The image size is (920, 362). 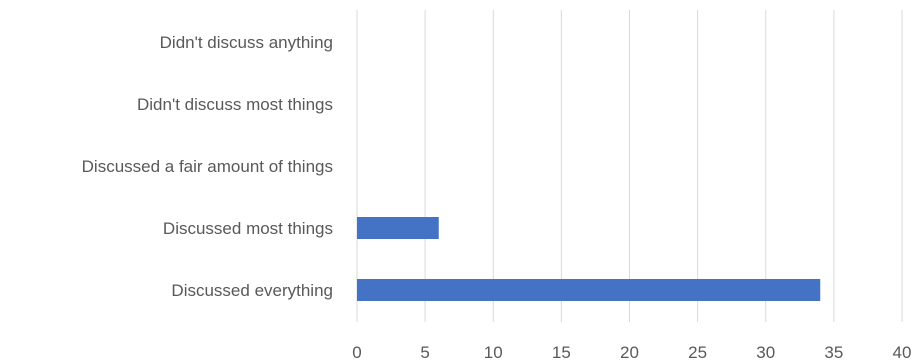 I want to click on x-tick-label: 25, so click(x=697, y=352).